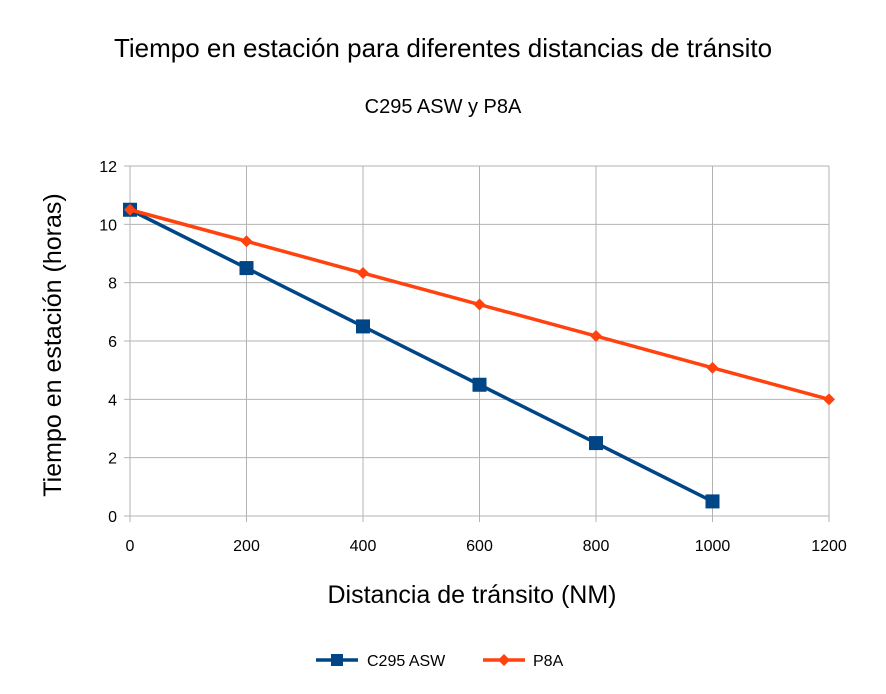 The image size is (886, 694). I want to click on y-tick-label: 6, so click(112, 342).